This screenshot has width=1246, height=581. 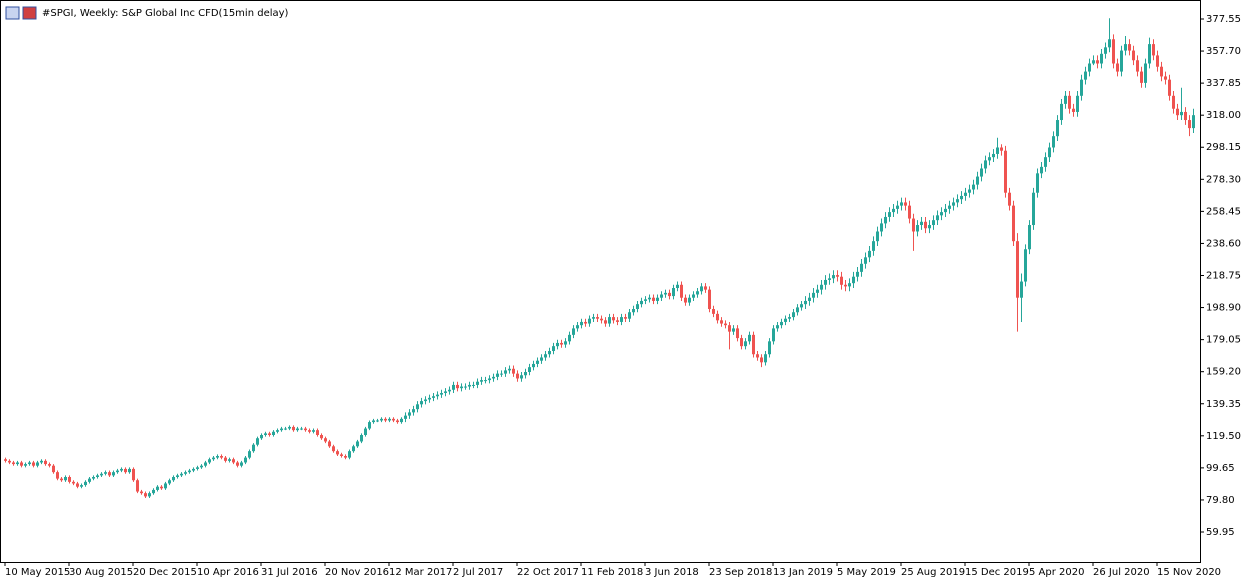 I want to click on y-tick-label: 318.00, so click(x=1223, y=115).